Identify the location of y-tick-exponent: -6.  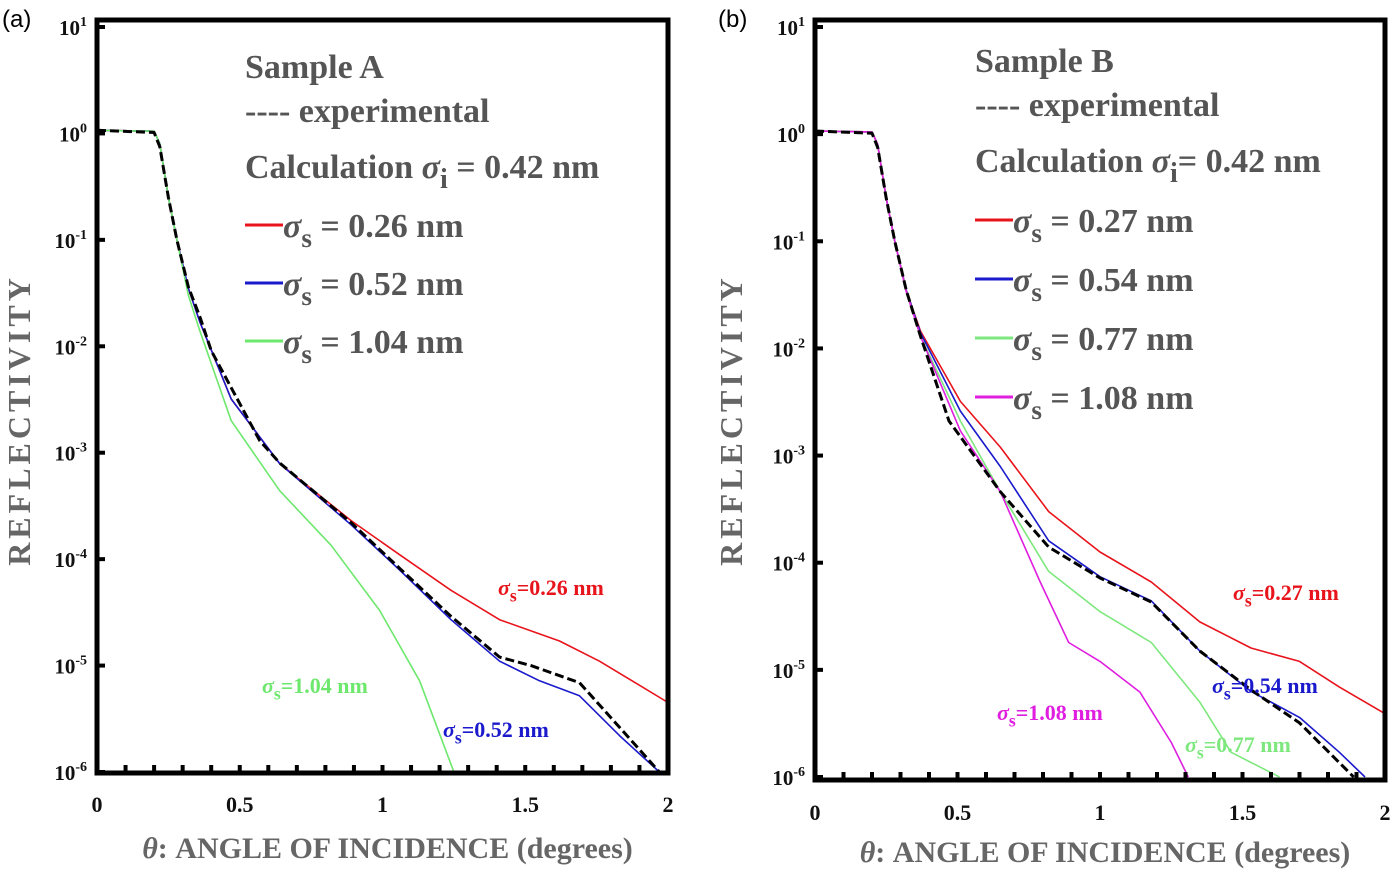
(799, 772).